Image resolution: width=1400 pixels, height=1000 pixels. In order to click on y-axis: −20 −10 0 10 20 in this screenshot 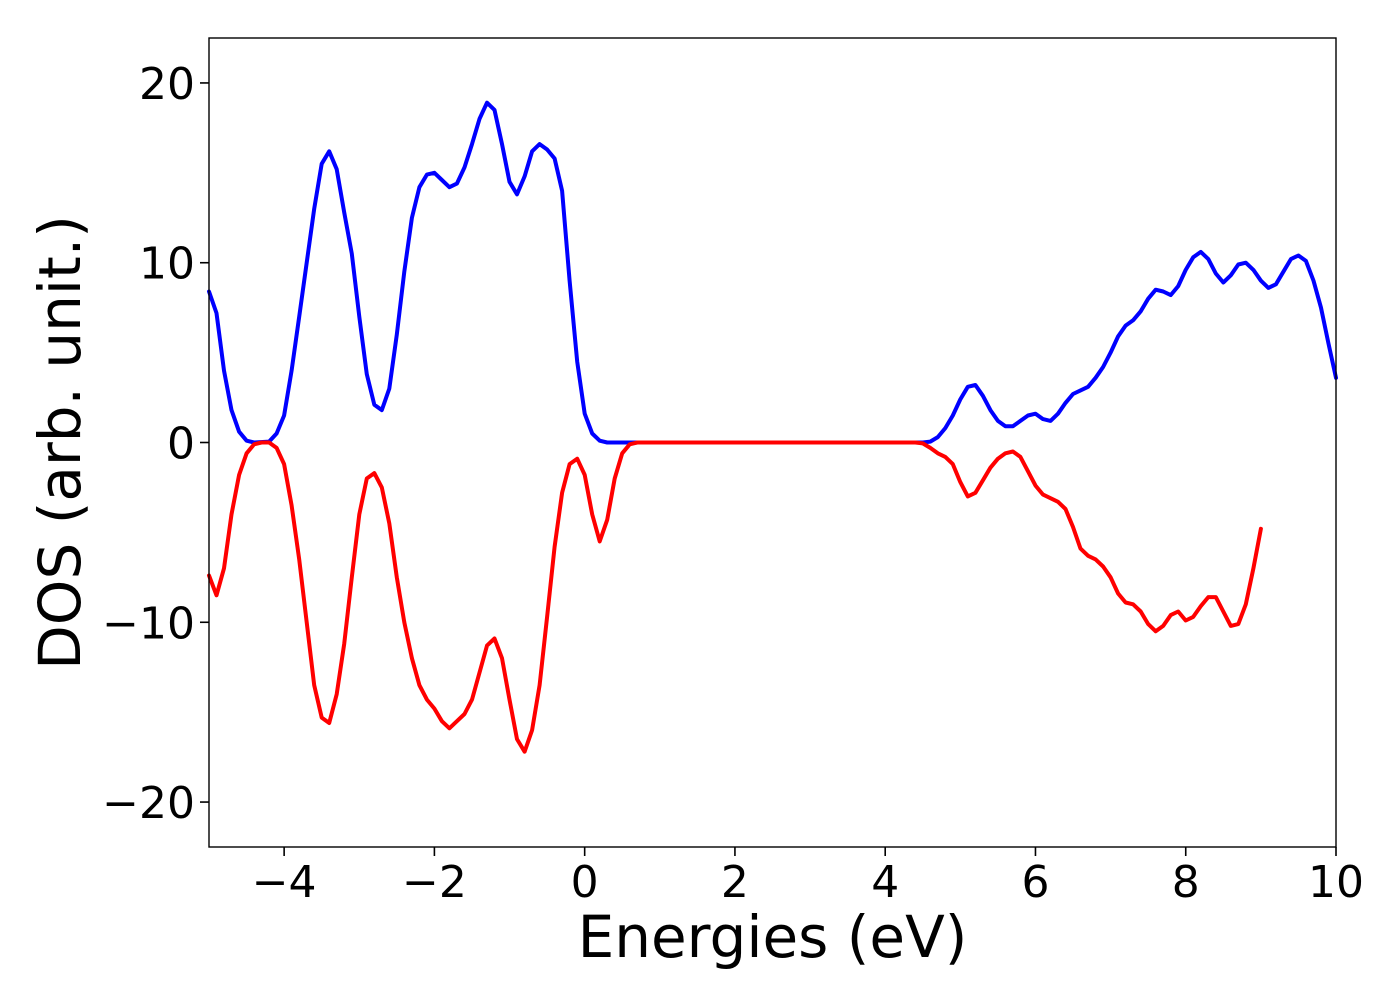, I will do `click(155, 444)`.